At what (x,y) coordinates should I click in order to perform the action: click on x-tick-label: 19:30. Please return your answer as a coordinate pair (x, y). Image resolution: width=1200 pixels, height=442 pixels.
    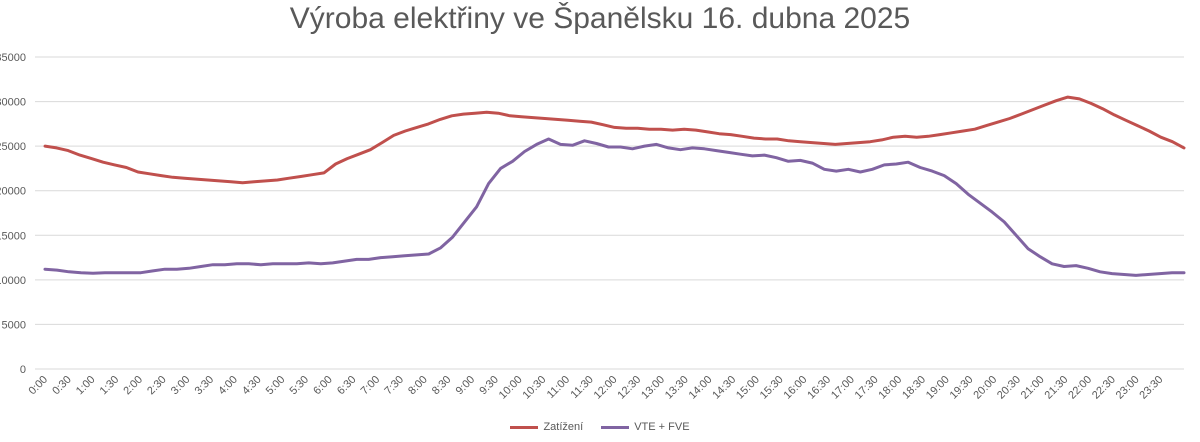
    Looking at the image, I should click on (962, 388).